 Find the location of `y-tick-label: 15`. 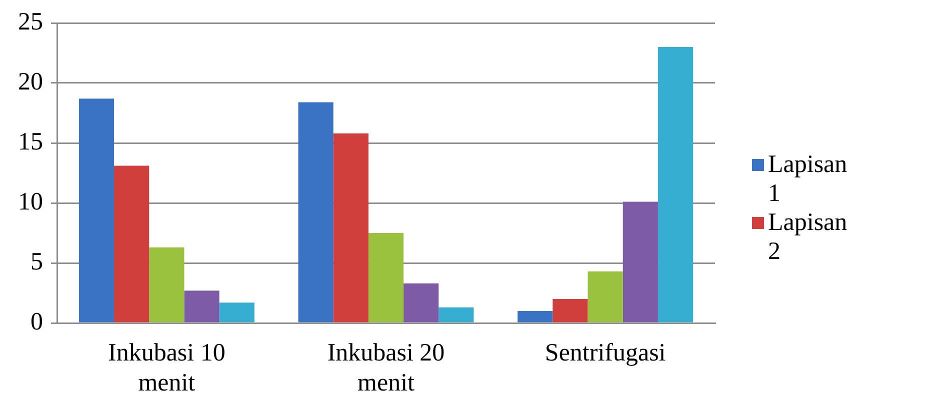

y-tick-label: 15 is located at coordinates (30, 142).